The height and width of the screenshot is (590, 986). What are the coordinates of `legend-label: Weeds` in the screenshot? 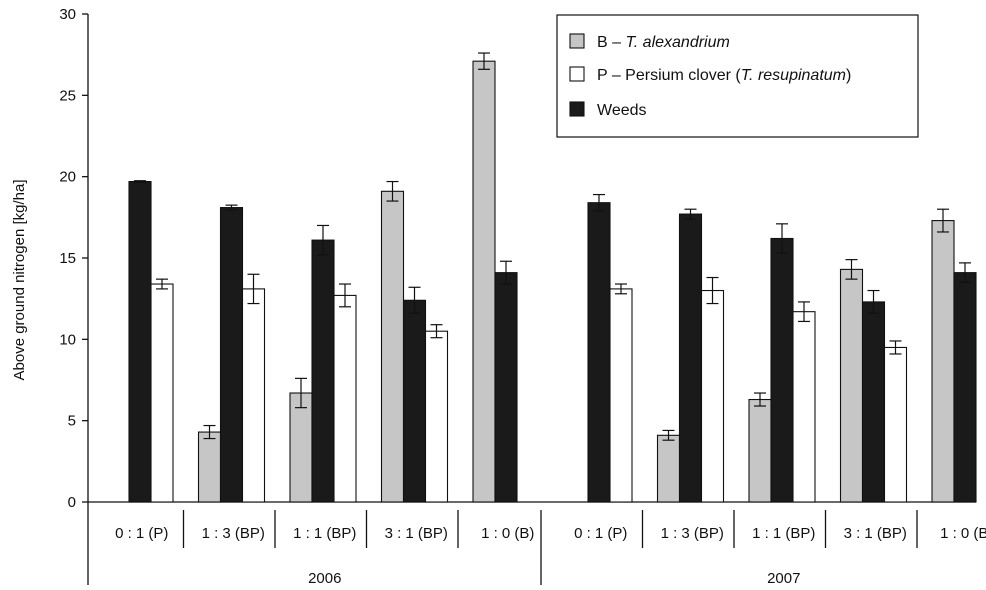 It's located at (622, 110).